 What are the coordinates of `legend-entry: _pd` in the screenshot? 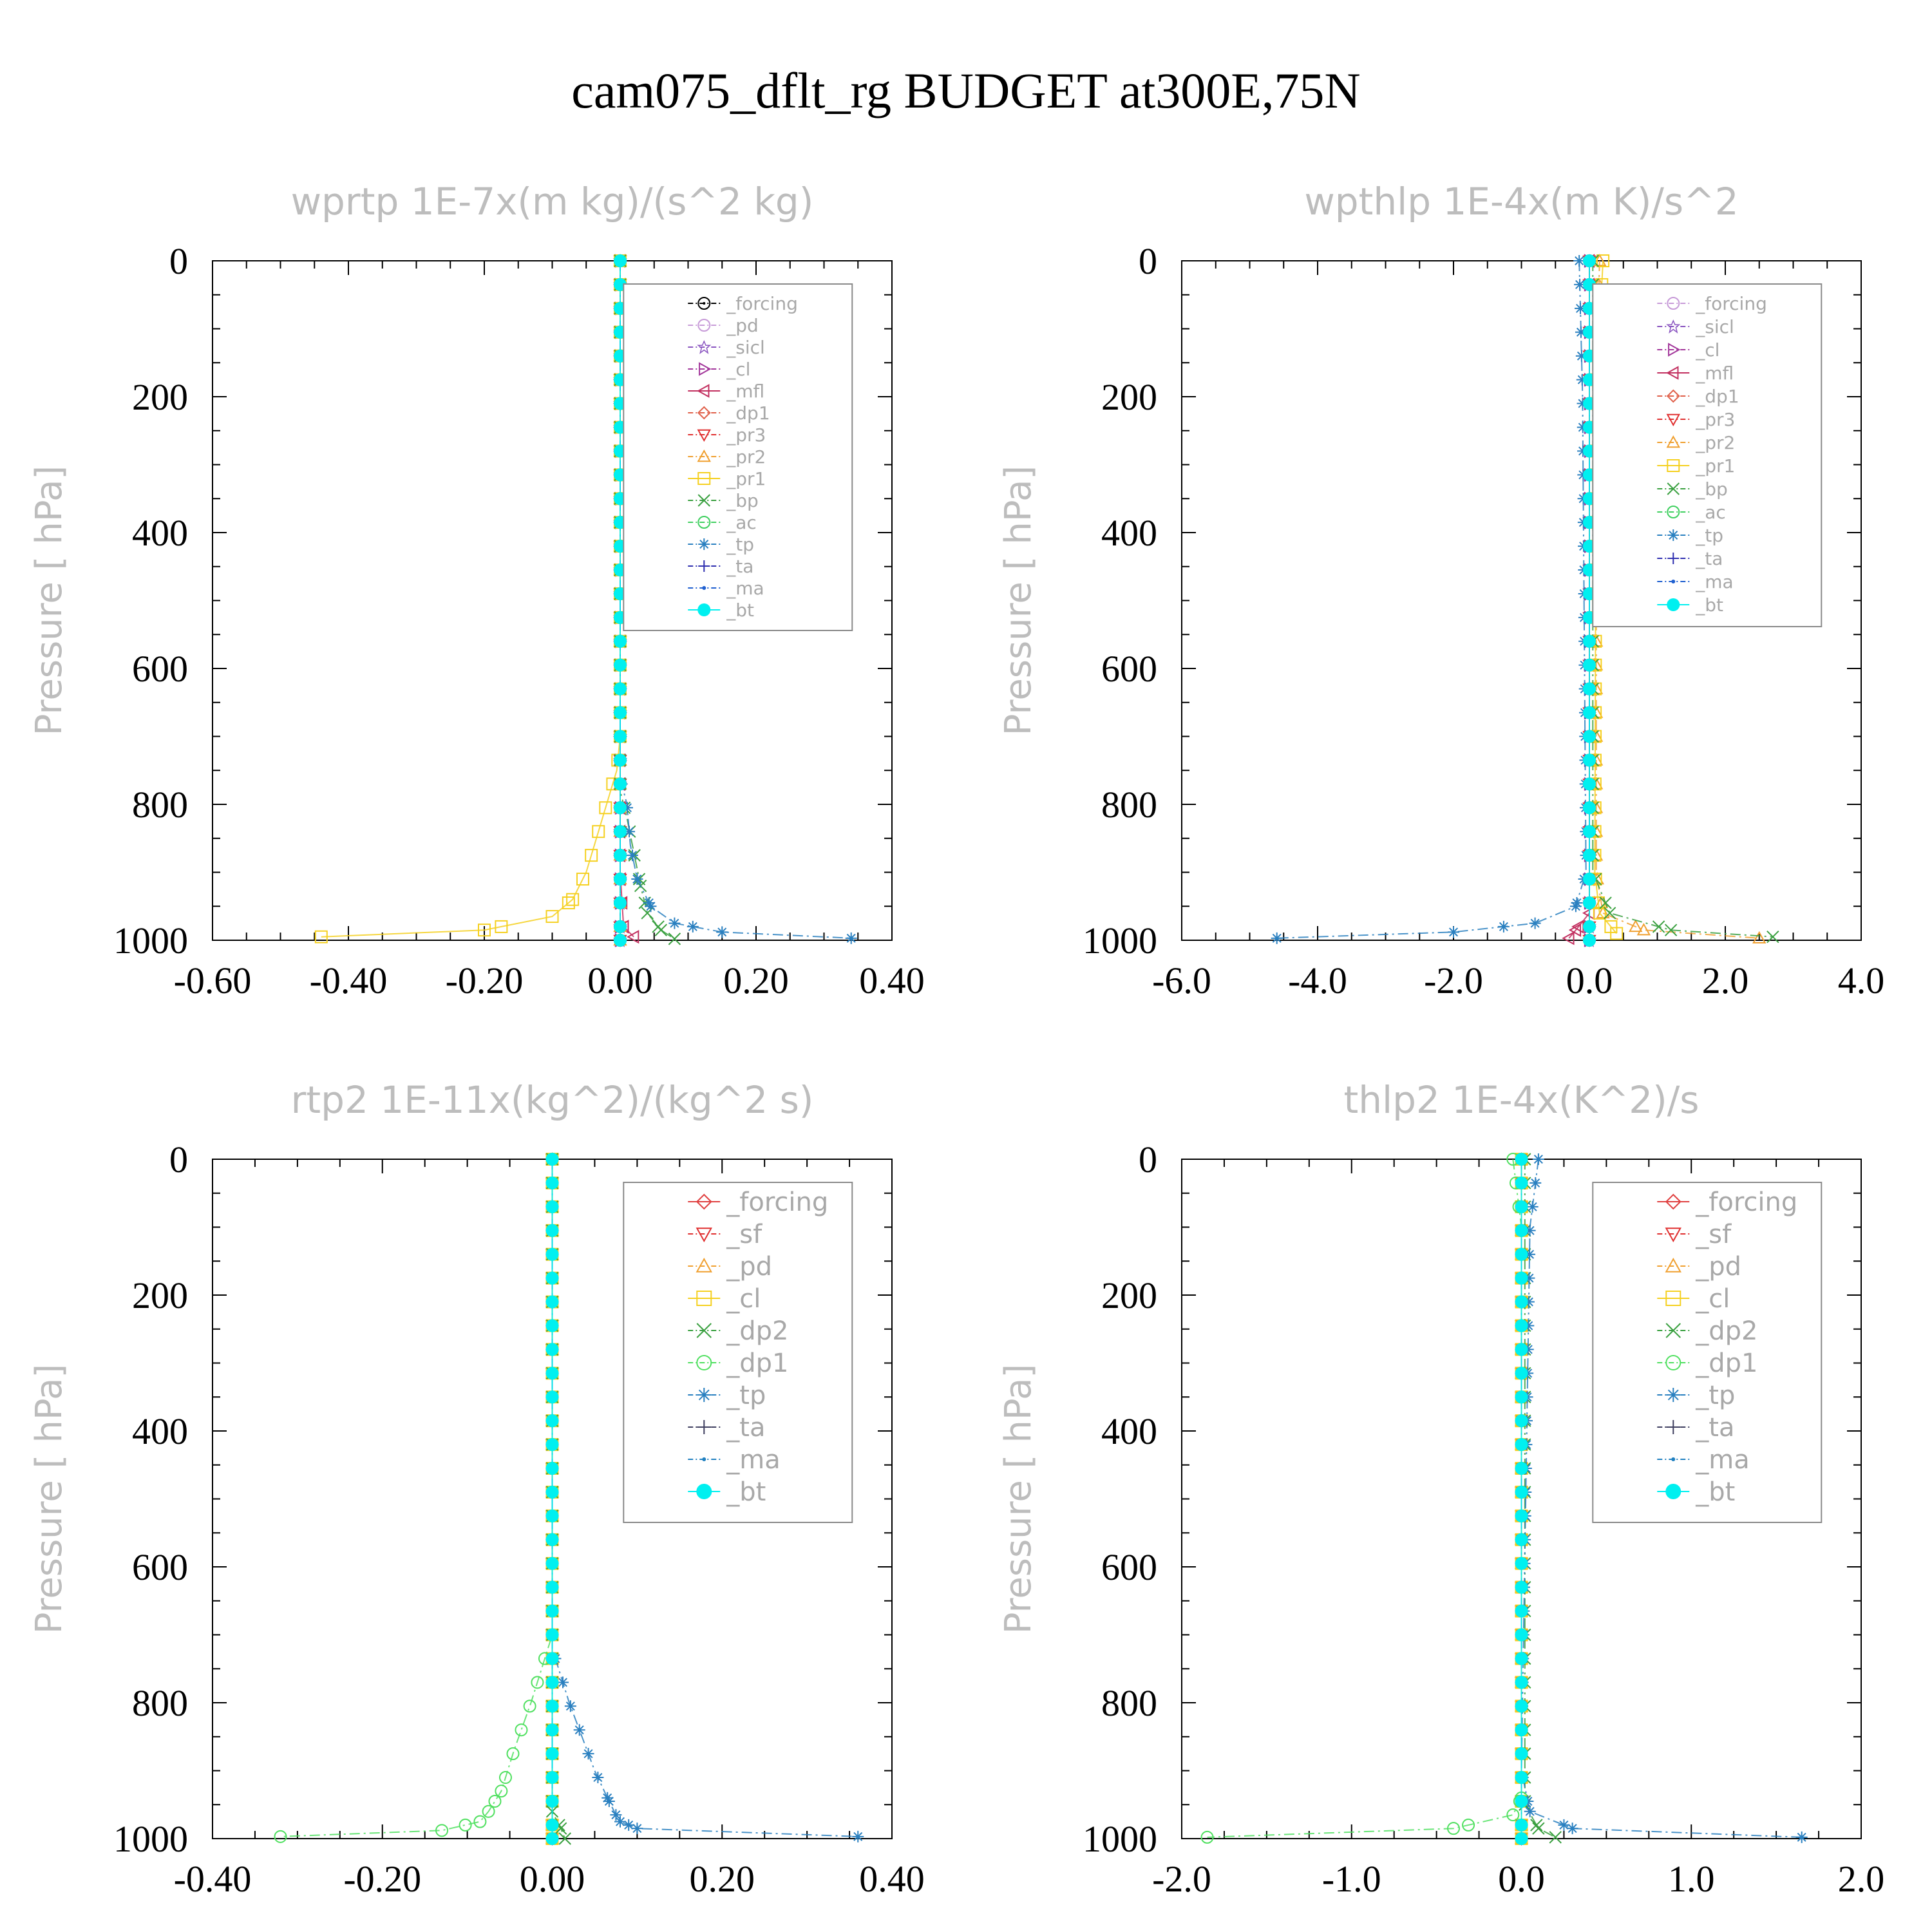 It's located at (730, 1267).